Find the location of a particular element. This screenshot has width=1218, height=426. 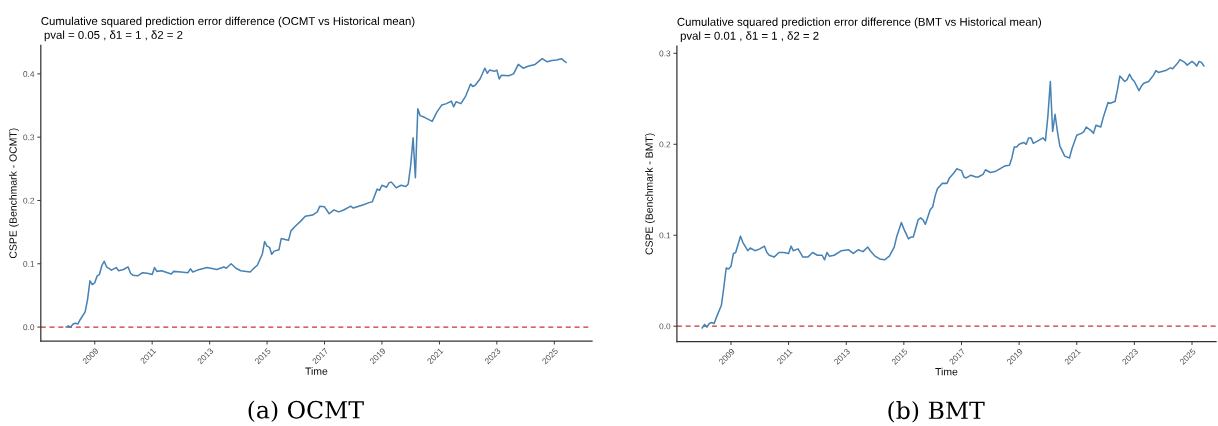

y-tick-label: 0.4 is located at coordinates (29, 74).